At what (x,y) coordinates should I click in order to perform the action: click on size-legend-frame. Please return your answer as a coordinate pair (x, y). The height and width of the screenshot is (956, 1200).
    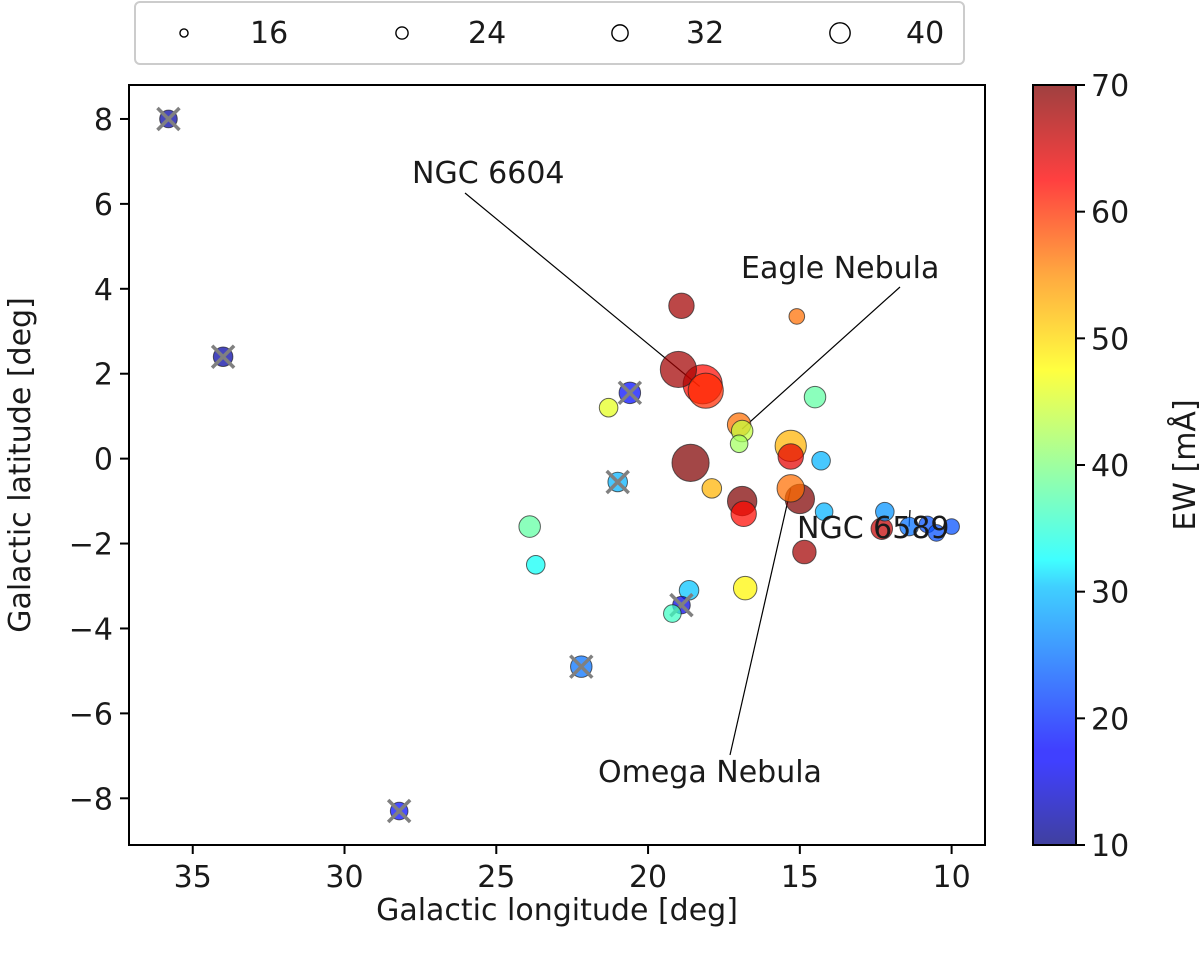
    Looking at the image, I should click on (549, 33).